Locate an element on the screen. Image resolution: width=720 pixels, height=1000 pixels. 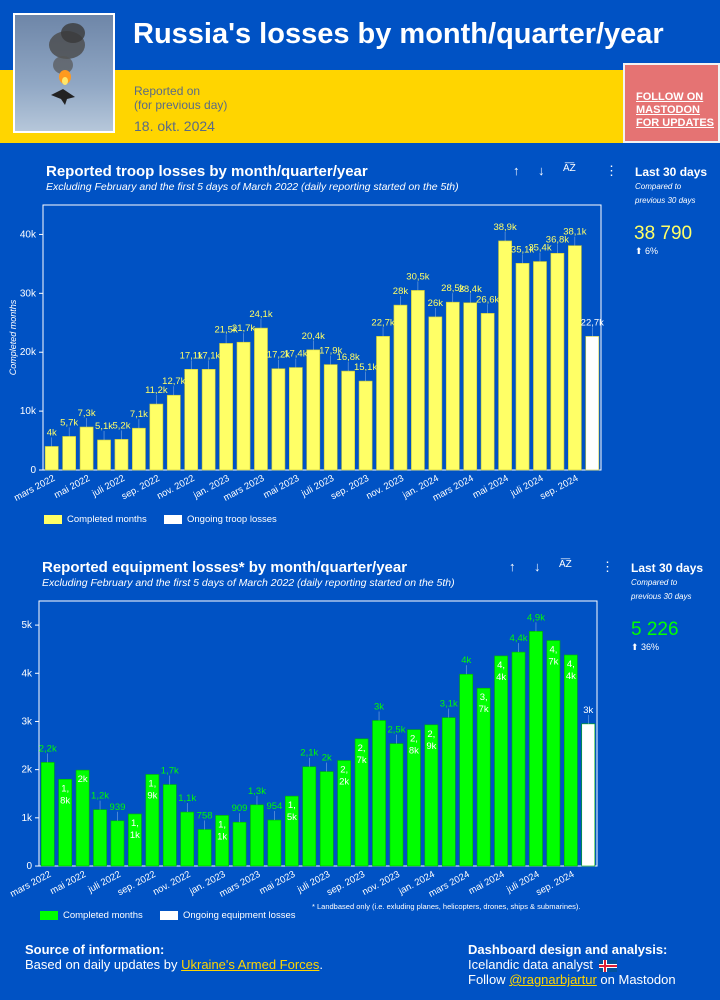
equipment-xtick-label: nov. 2023 is located at coordinates (380, 883).